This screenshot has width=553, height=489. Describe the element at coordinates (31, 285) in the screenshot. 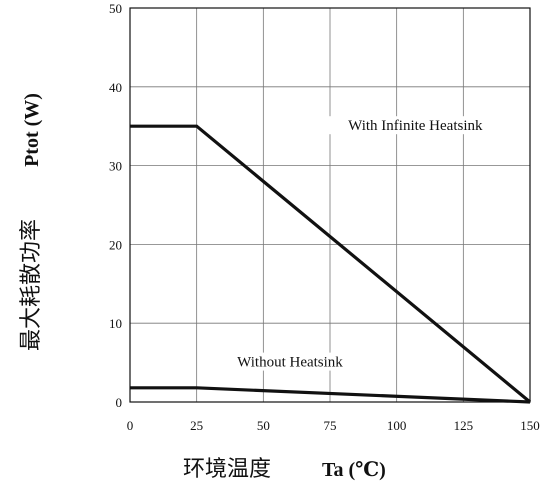

I see `y-axis-title-chinese: 最大耗散功率` at that location.